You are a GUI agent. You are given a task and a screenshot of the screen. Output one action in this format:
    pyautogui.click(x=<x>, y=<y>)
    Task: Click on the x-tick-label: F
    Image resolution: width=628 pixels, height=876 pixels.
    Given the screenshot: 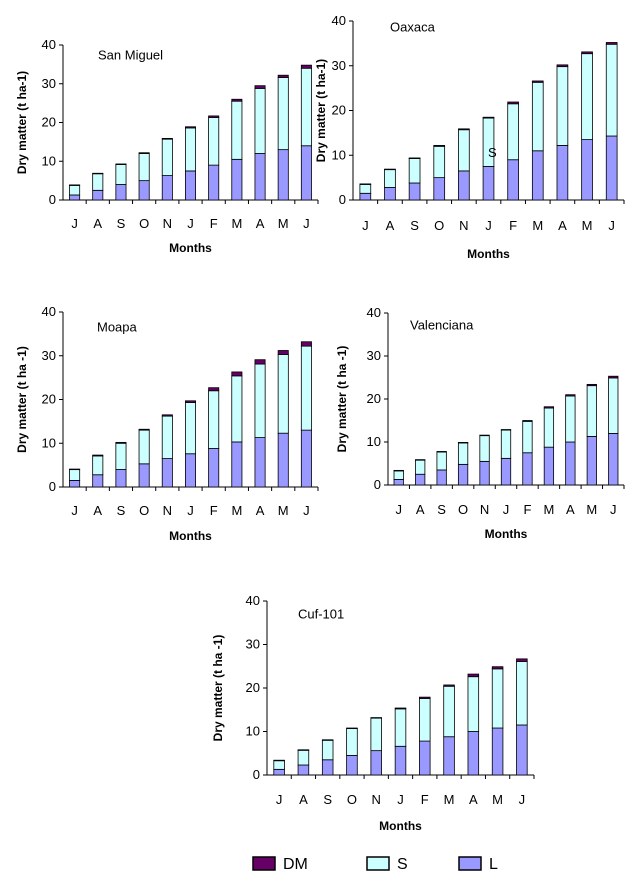 What is the action you would take?
    pyautogui.click(x=425, y=799)
    